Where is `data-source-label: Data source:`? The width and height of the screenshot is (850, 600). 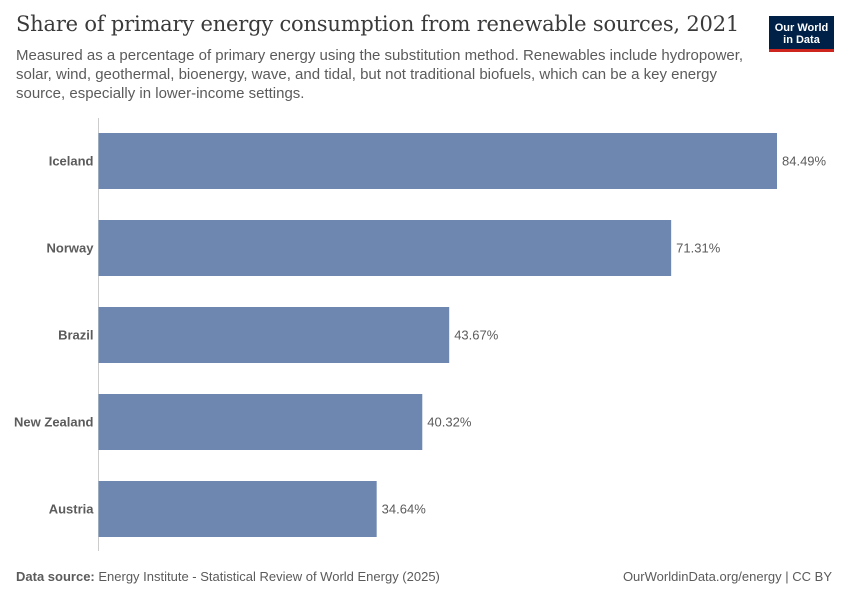 data-source-label: Data source: is located at coordinates (55, 576).